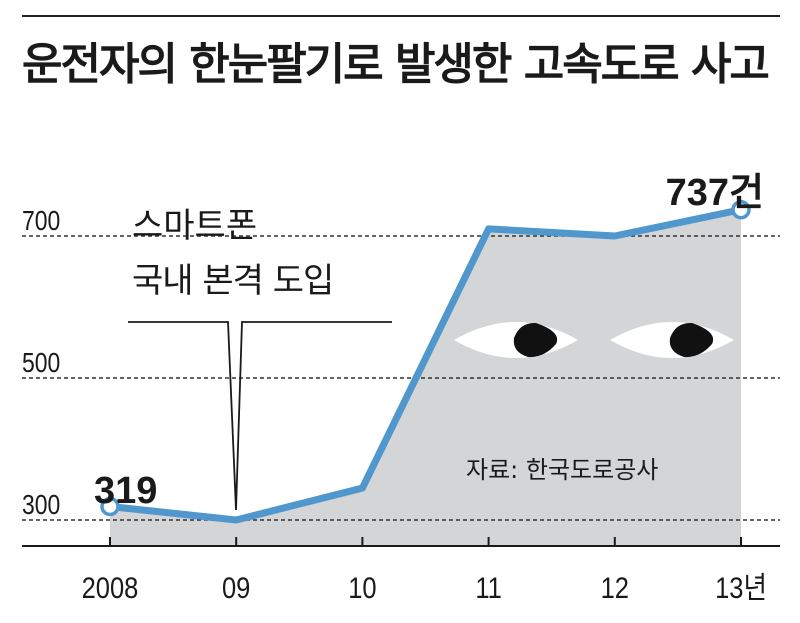  I want to click on y-tick-label-300: 300, so click(41, 505).